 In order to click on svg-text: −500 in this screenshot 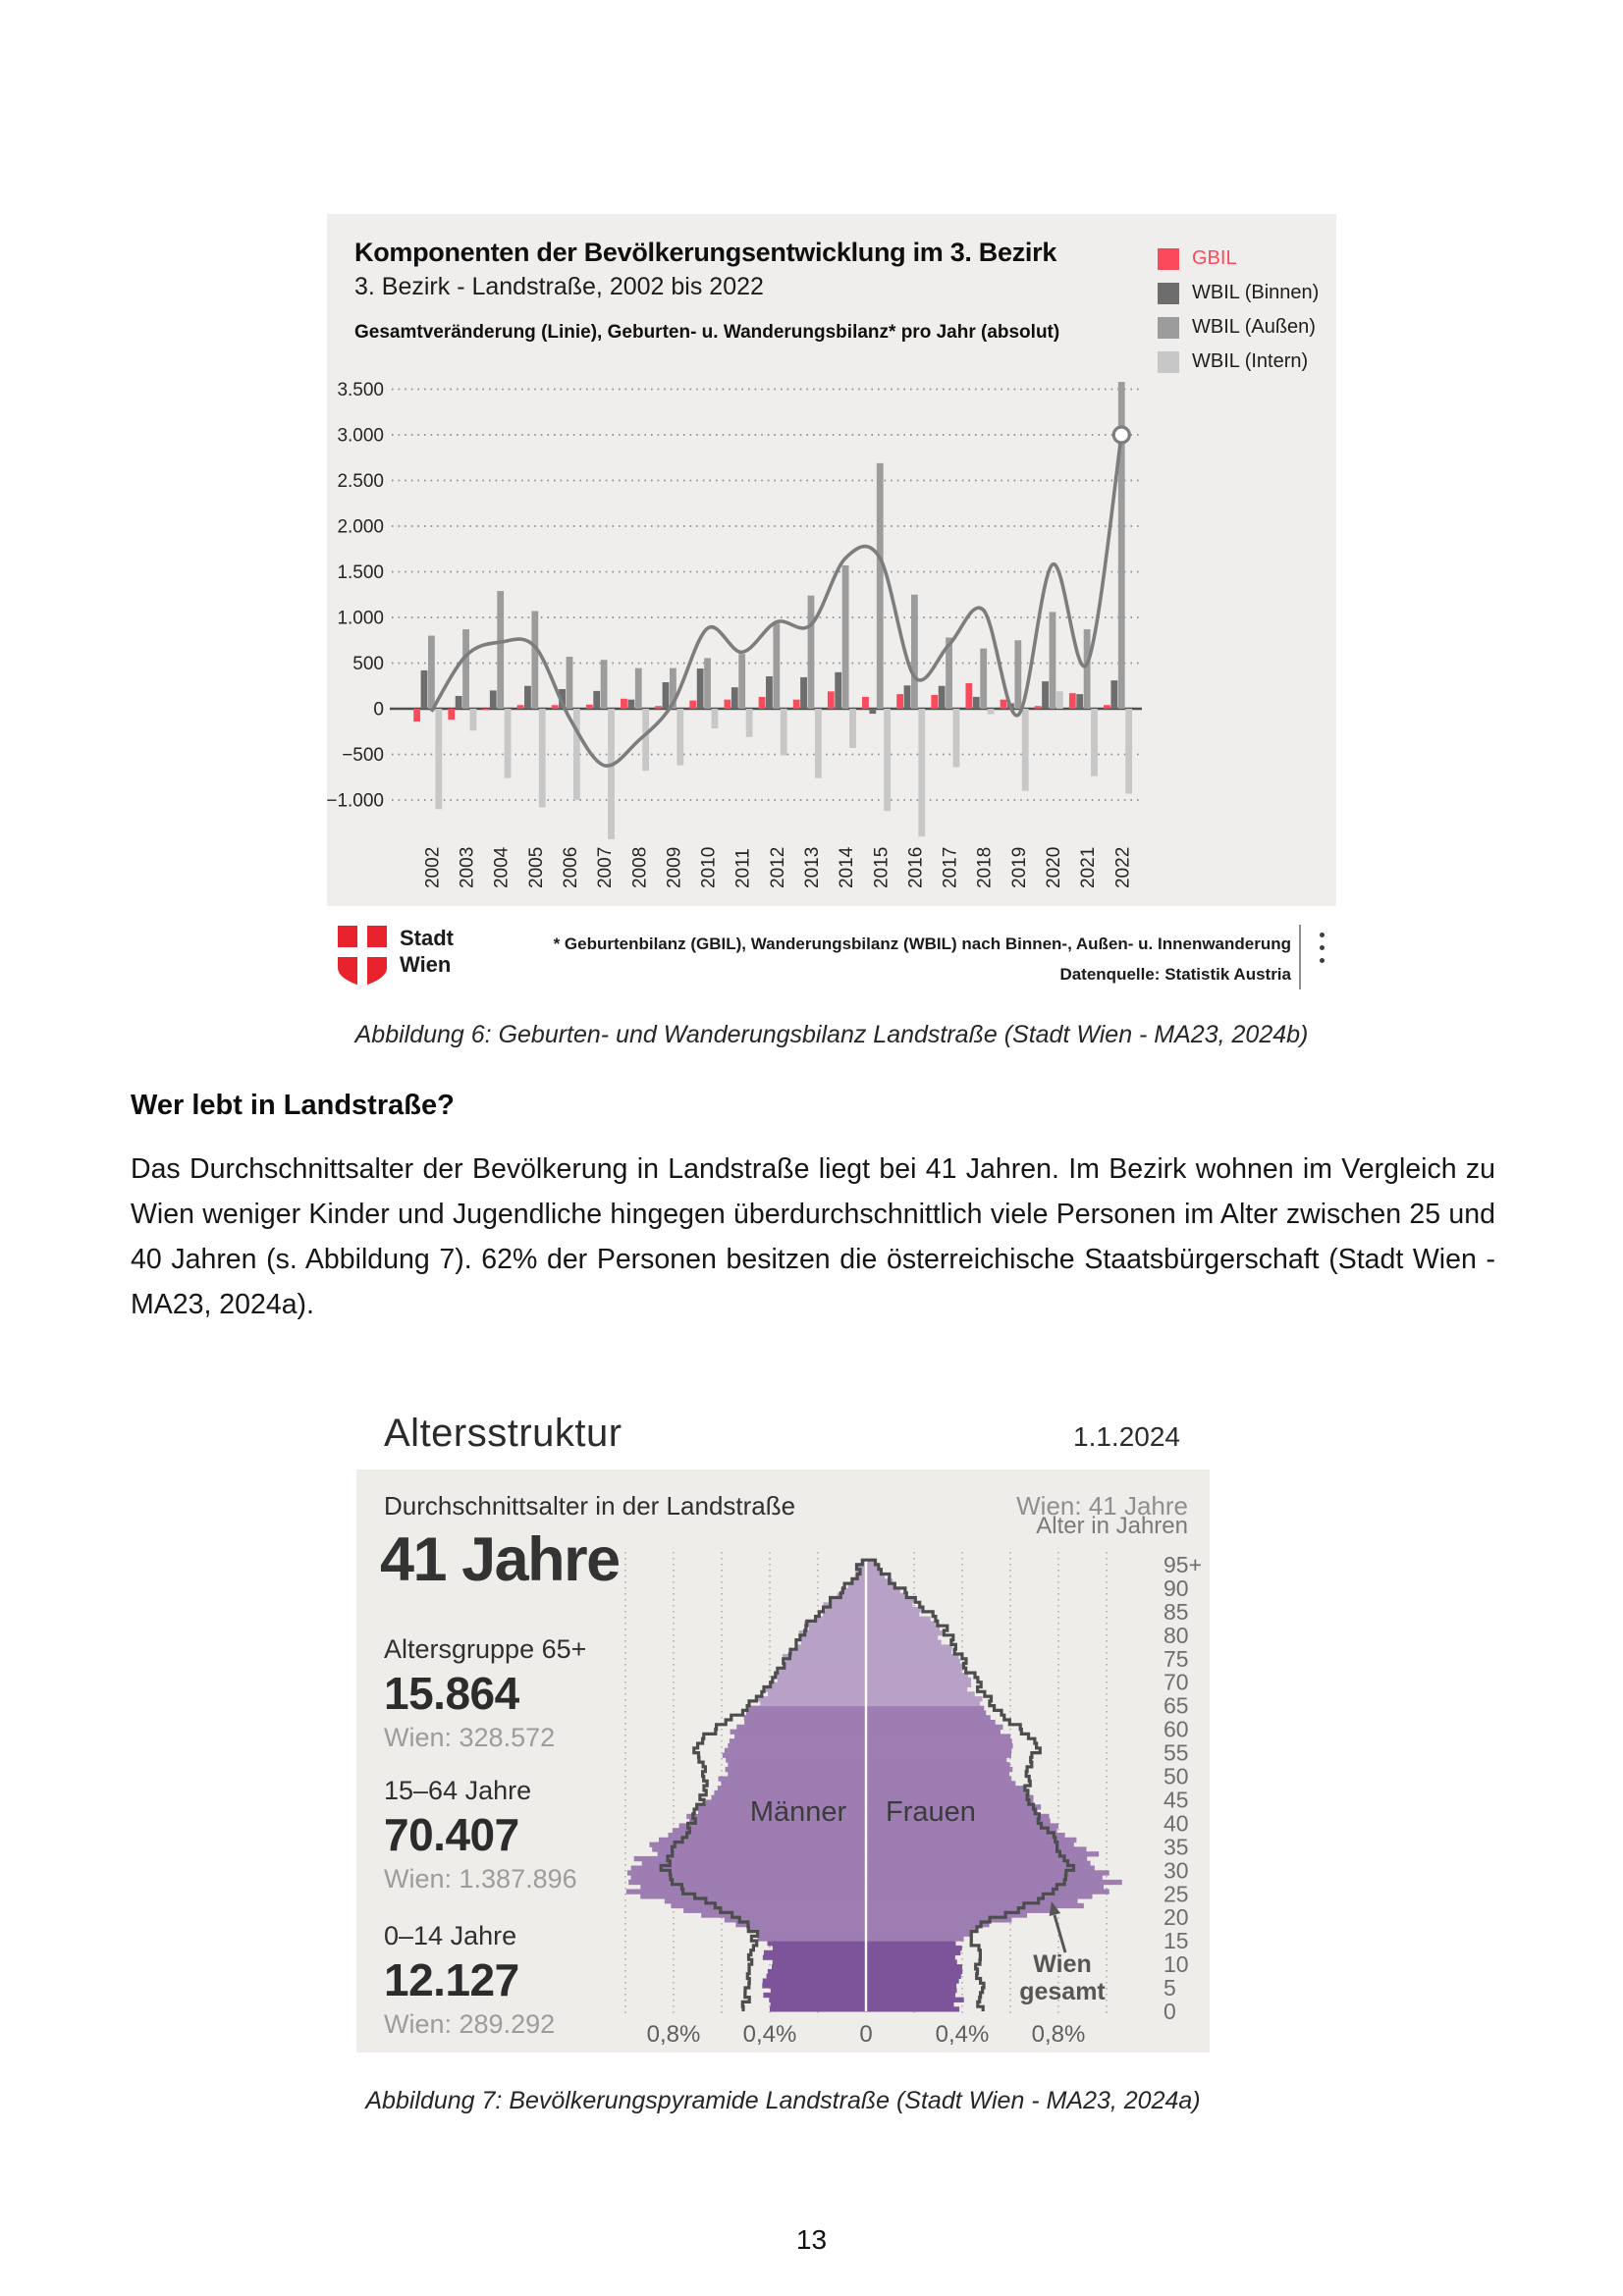, I will do `click(363, 755)`.